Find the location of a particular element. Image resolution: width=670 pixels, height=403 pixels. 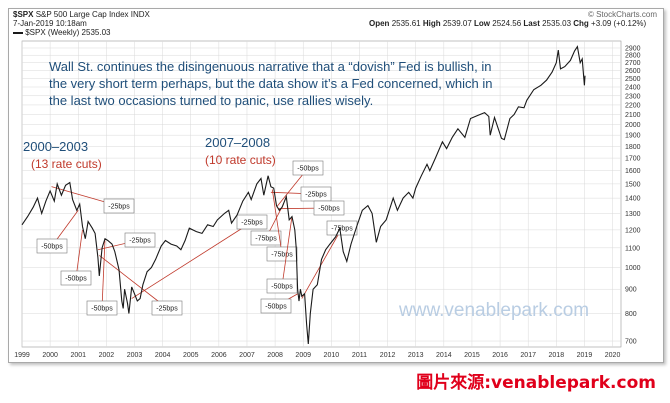

low-value: 2524.56 is located at coordinates (507, 23).